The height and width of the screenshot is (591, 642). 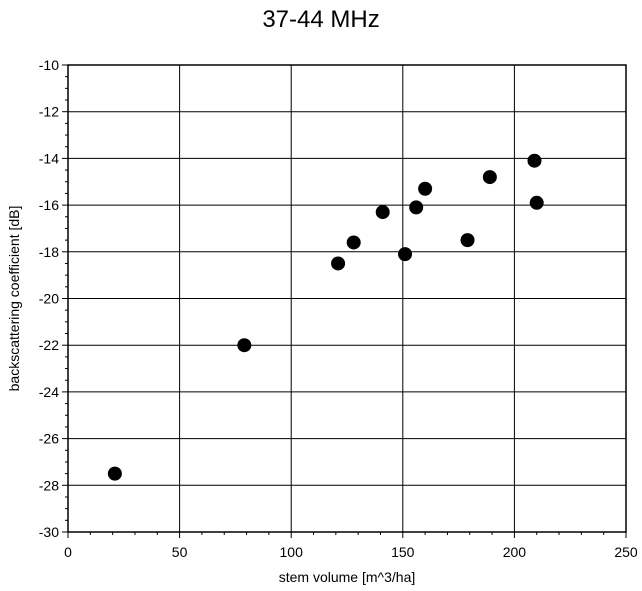 I want to click on y-tick-label: -20, so click(x=49, y=299).